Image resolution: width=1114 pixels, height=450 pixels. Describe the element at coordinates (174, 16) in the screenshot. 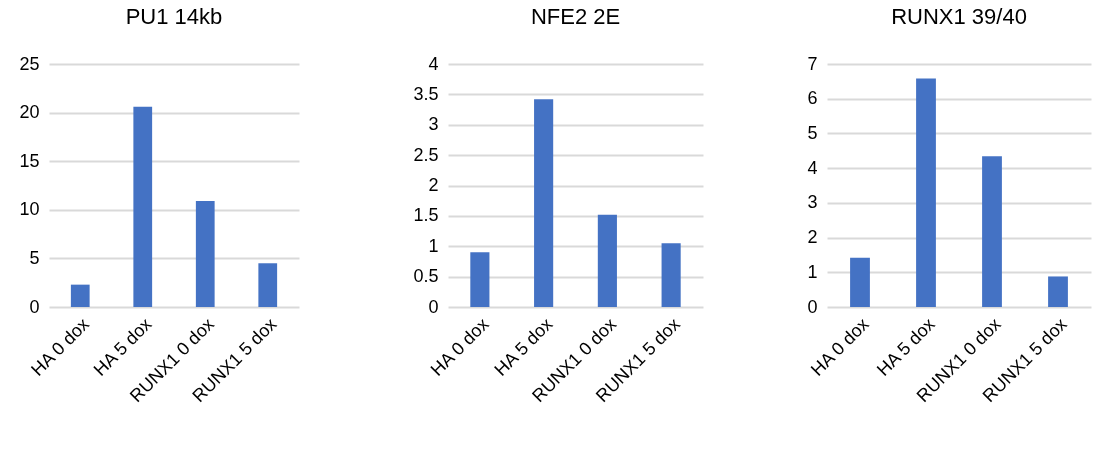

I see `chart-title: PU1 14kb` at that location.